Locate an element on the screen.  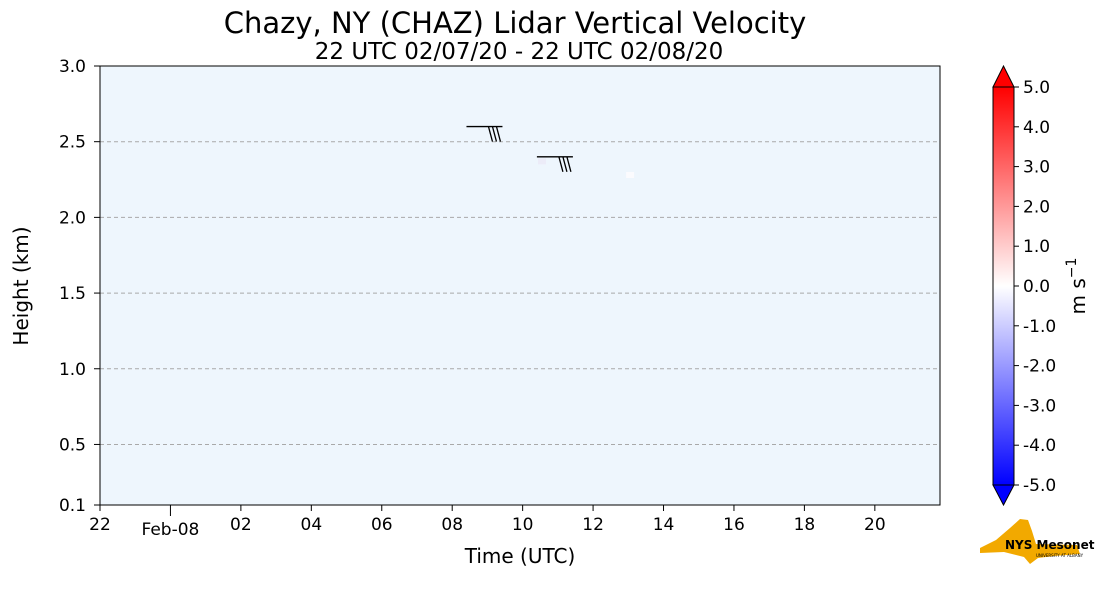
colorbar-tick-label: 2.0 is located at coordinates (1036, 207).